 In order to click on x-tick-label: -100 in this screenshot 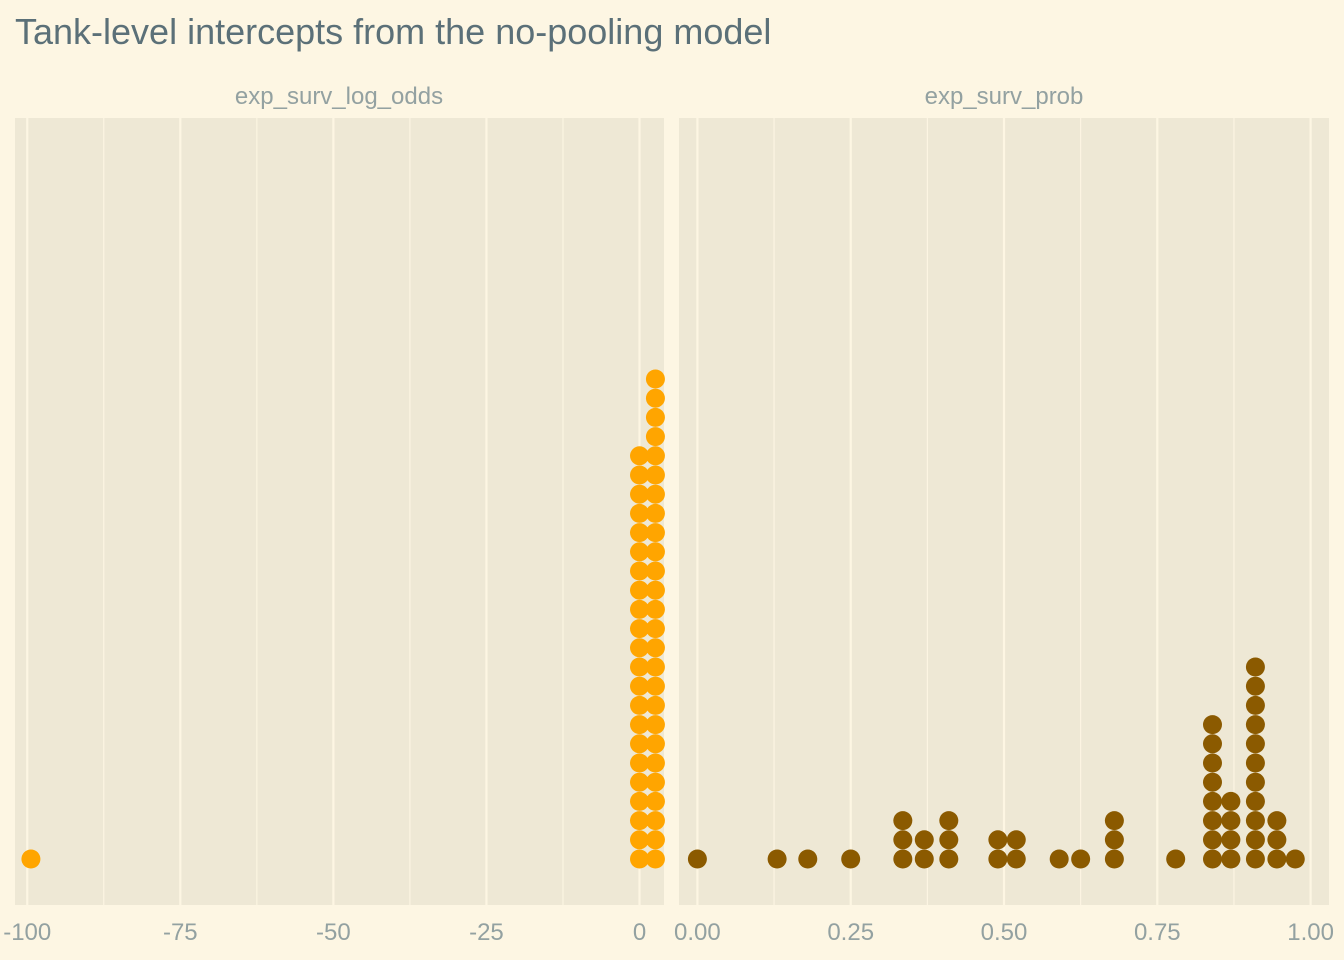, I will do `click(27, 932)`.